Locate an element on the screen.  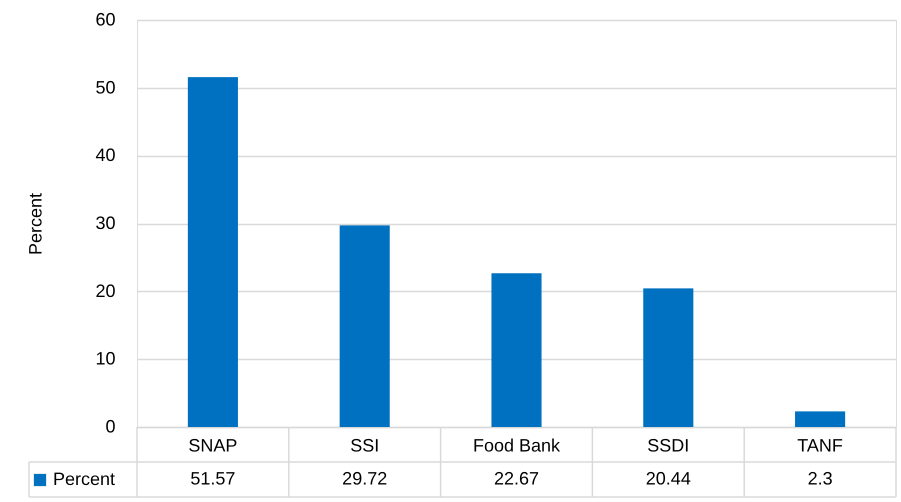
y-tick-label: 50 is located at coordinates (105, 87).